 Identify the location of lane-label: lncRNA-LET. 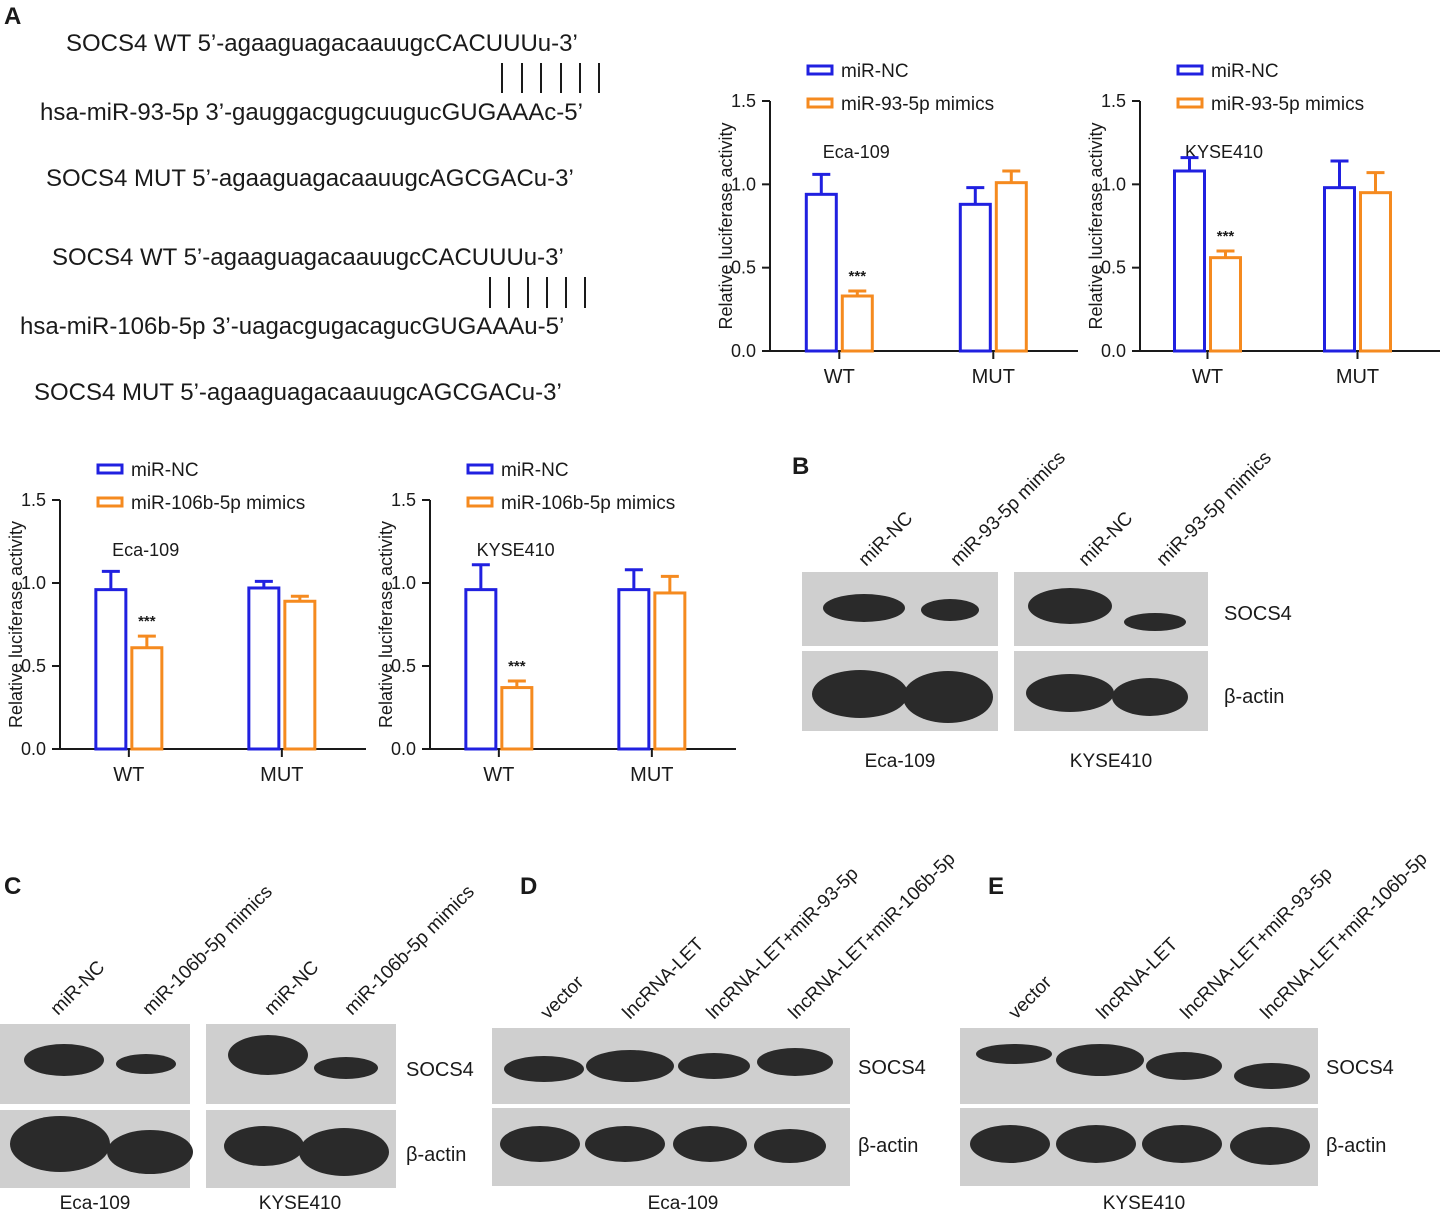
(1138, 979).